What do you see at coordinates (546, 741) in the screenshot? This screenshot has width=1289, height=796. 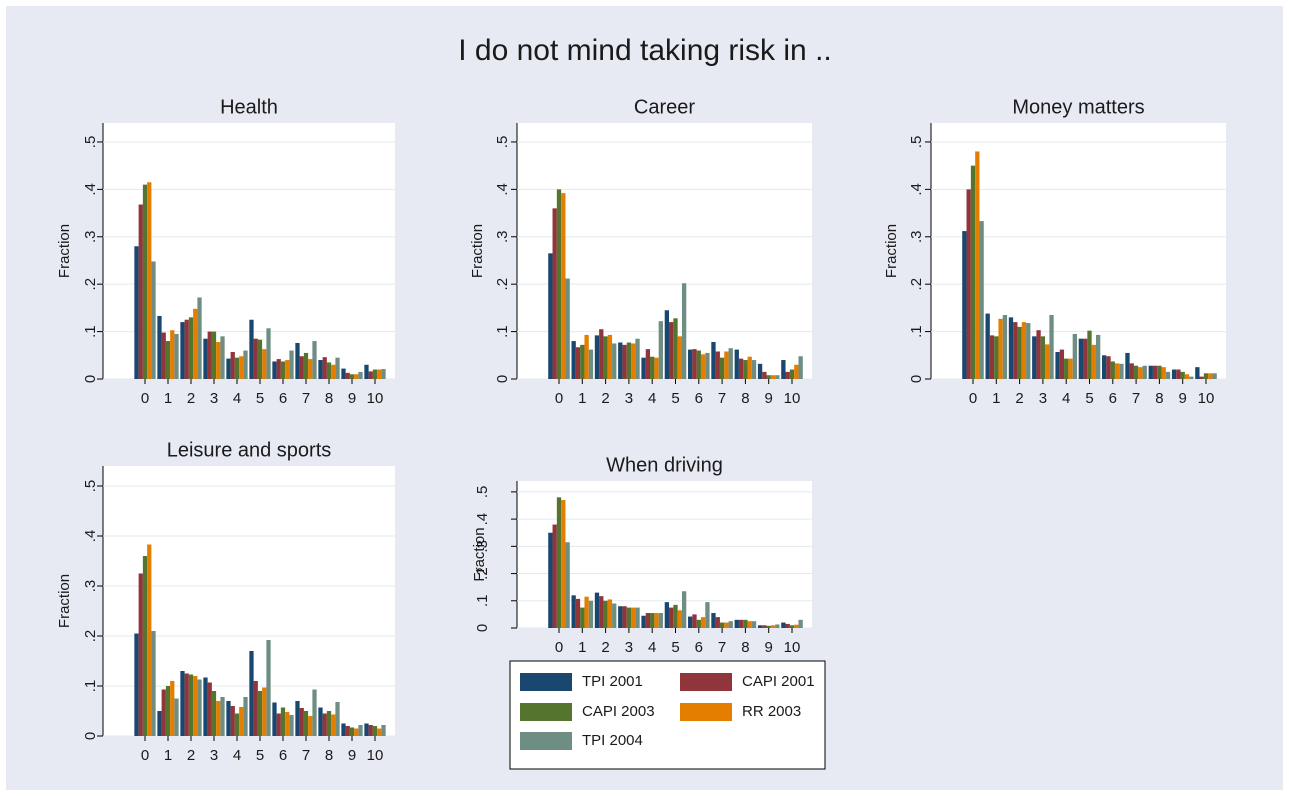 I see `legend-swatch` at bounding box center [546, 741].